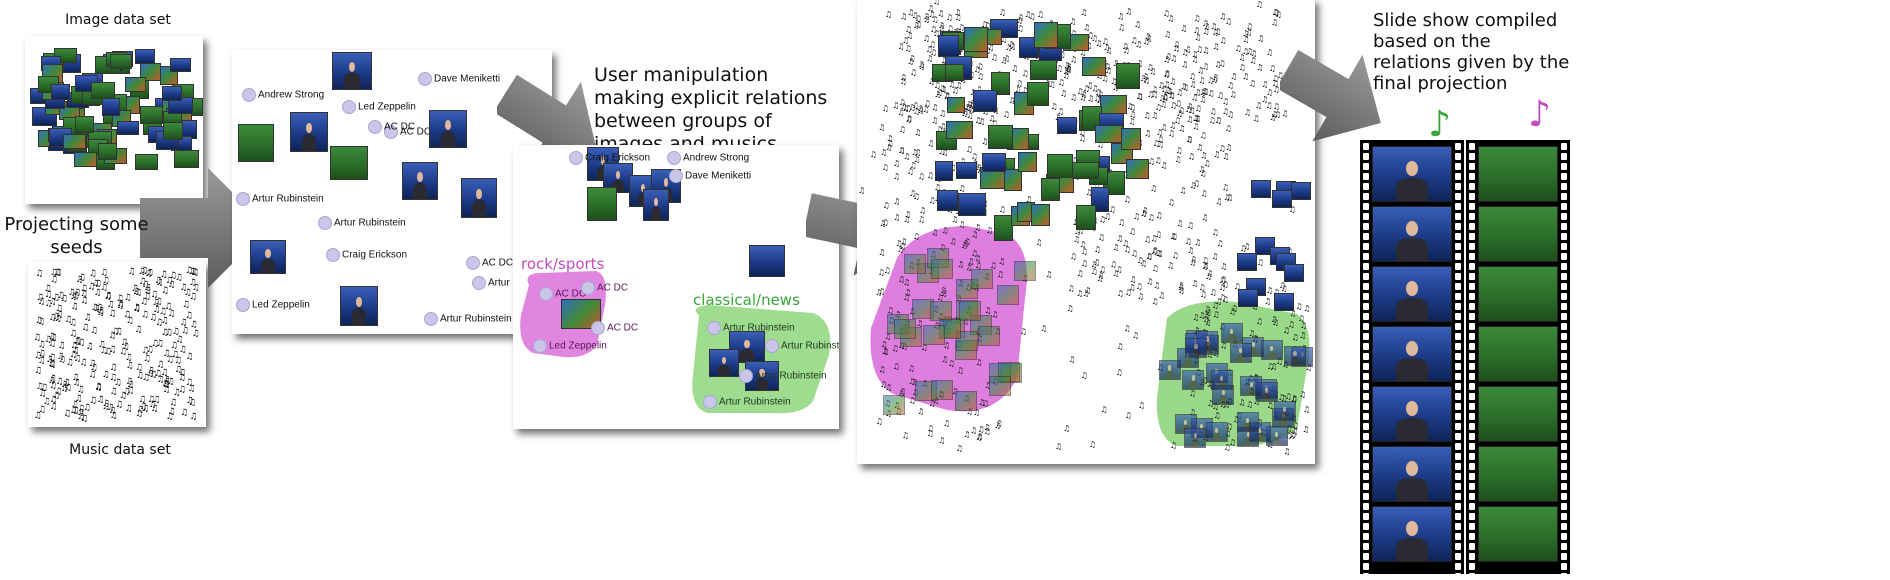  I want to click on manipulation-arrow-icon, so click(552, 127).